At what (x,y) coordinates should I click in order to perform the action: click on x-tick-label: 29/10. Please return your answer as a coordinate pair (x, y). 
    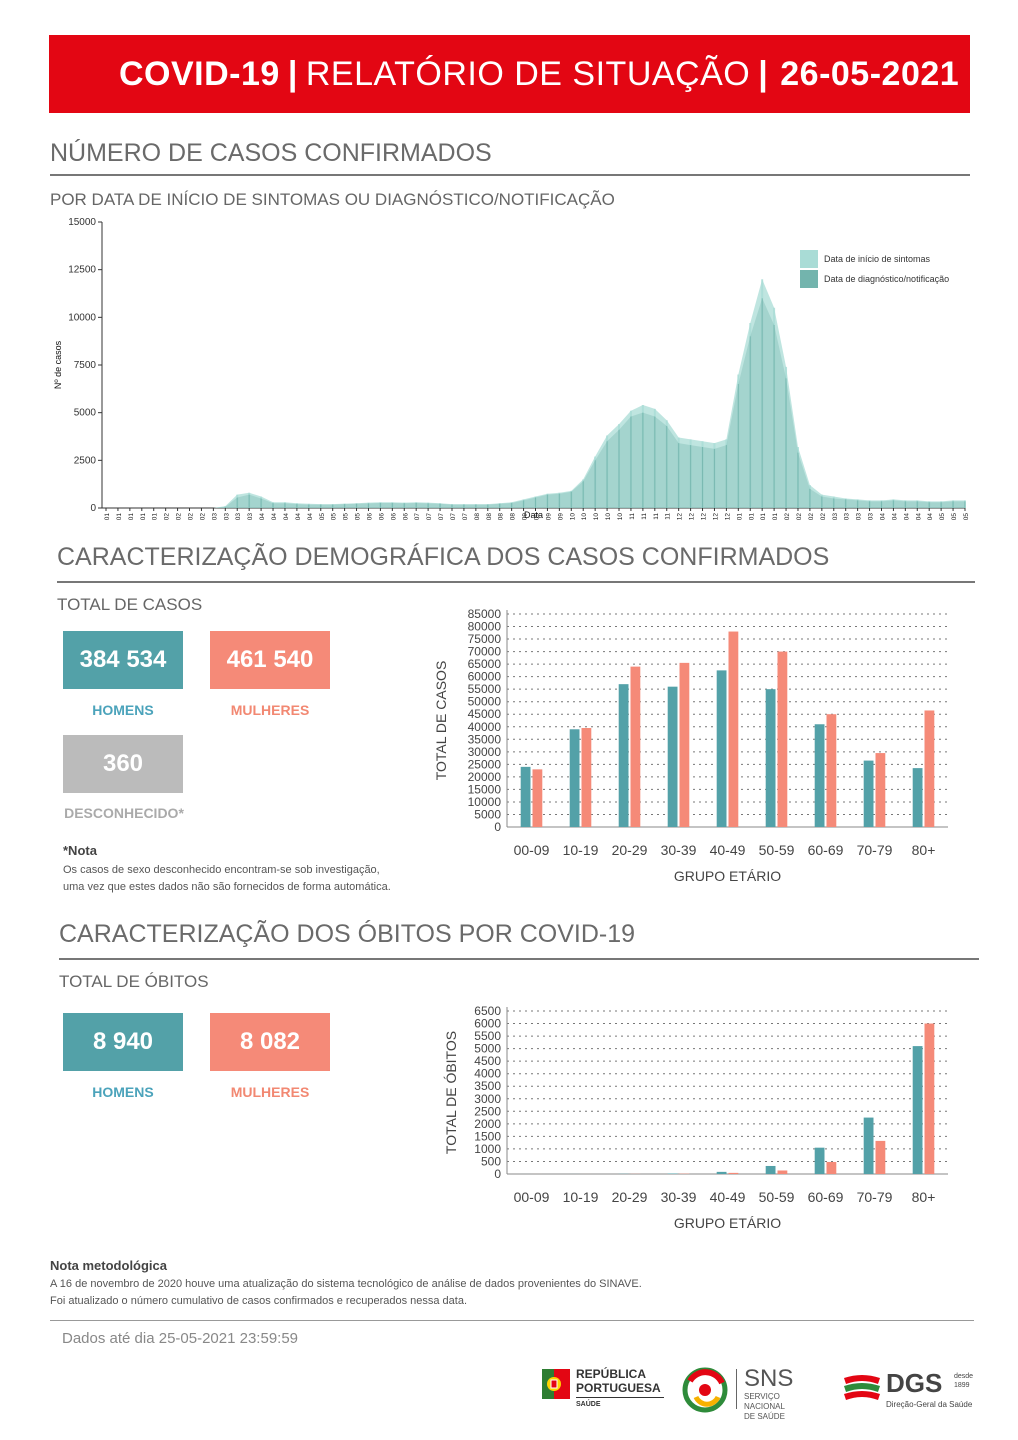
    Looking at the image, I should click on (620, 516).